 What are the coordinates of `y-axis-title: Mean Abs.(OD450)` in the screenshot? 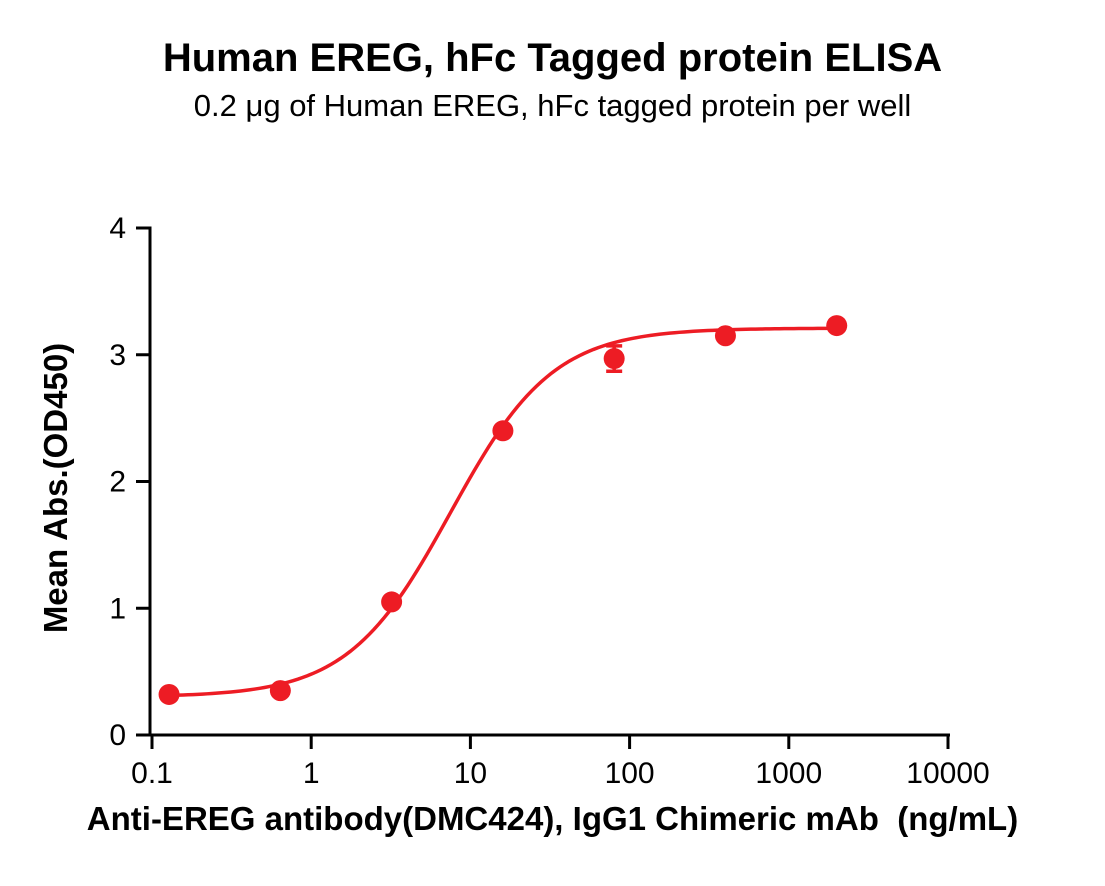 It's located at (55, 488).